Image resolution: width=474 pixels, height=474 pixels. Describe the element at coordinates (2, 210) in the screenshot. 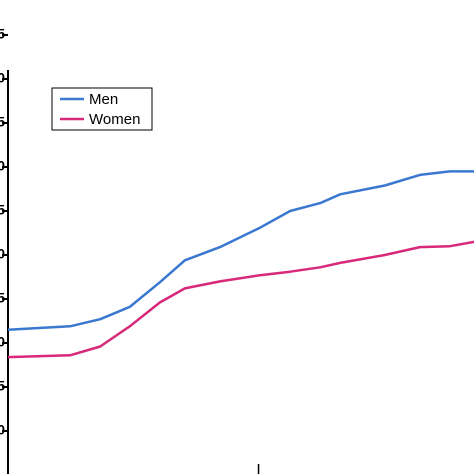

I see `y-tick-label: 25` at that location.